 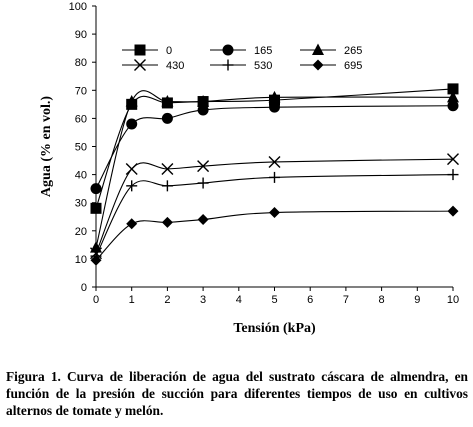 What do you see at coordinates (81, 119) in the screenshot?
I see `y-tick-label: 60` at bounding box center [81, 119].